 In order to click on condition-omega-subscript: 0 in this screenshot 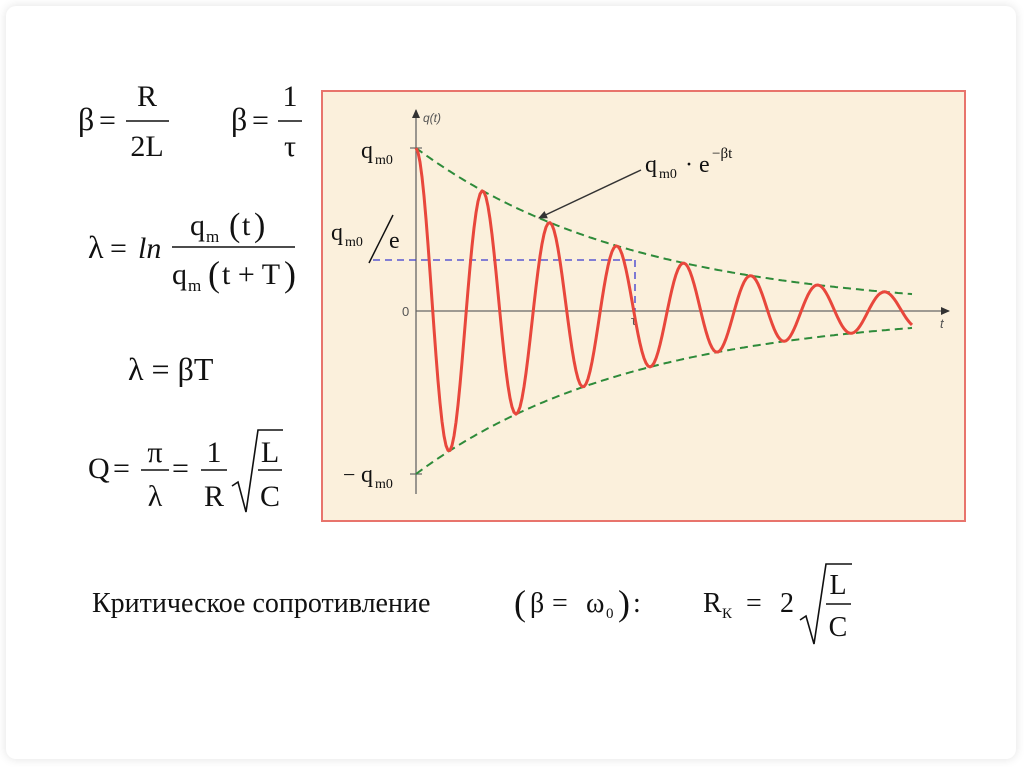, I will do `click(610, 614)`.